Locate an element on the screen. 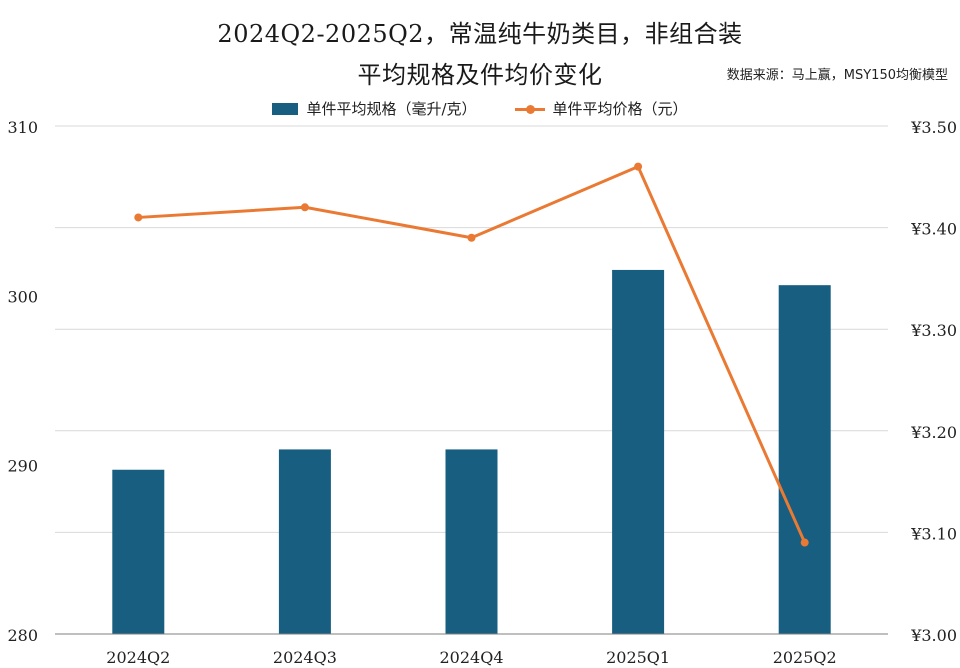 The image size is (960, 668). legend-line-label: 单件平均价格（元） is located at coordinates (620, 109).